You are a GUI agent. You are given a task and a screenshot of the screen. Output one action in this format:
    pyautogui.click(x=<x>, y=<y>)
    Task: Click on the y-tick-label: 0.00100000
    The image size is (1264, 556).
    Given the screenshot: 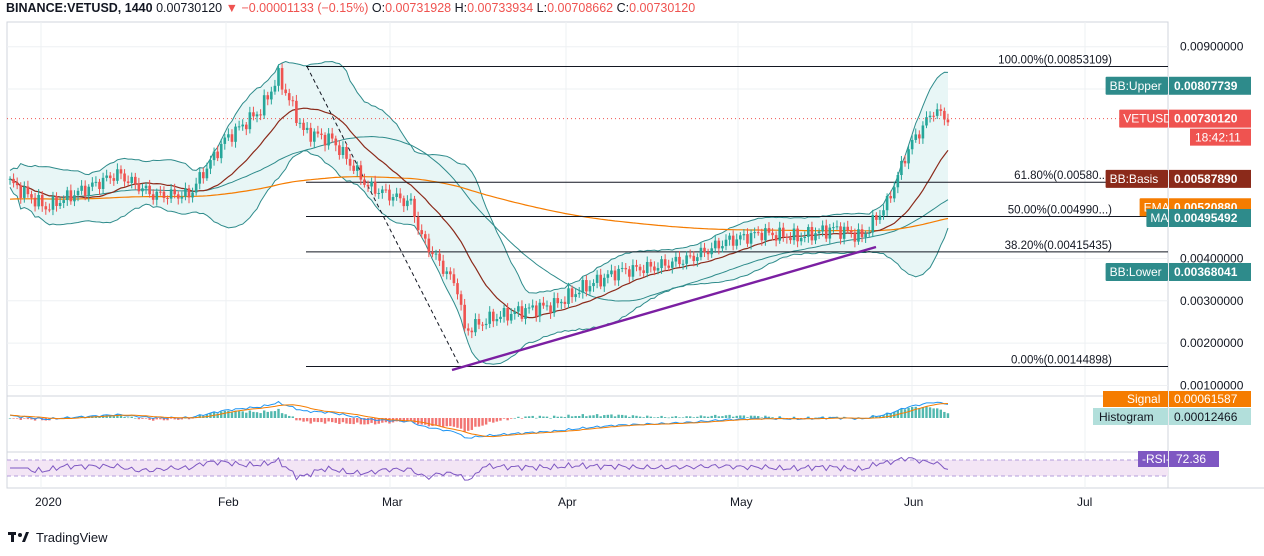 What is the action you would take?
    pyautogui.click(x=1212, y=386)
    